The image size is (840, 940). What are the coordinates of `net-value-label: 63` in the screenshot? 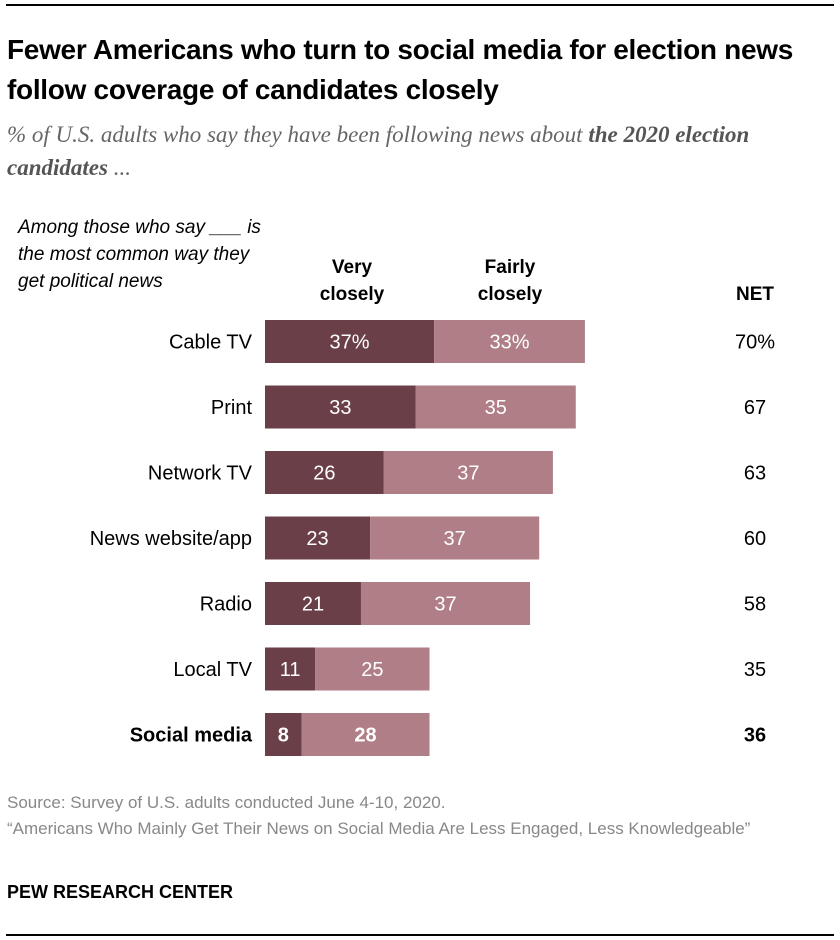 It's located at (755, 474).